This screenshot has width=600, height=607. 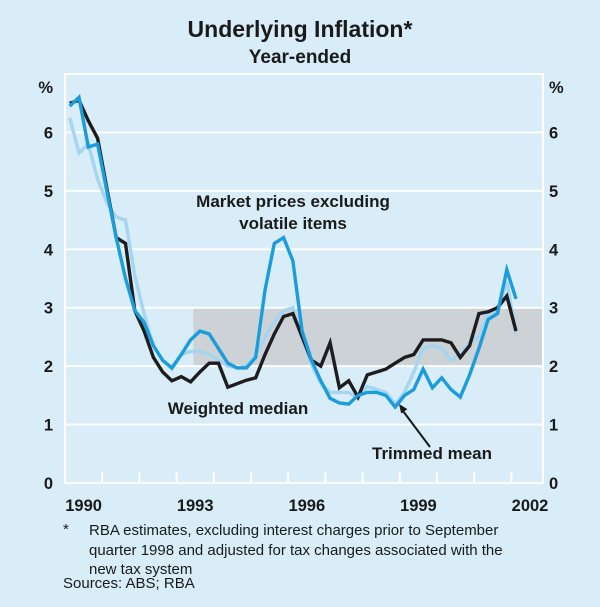 I want to click on market-label-line1: Market prices excluding, so click(x=293, y=201).